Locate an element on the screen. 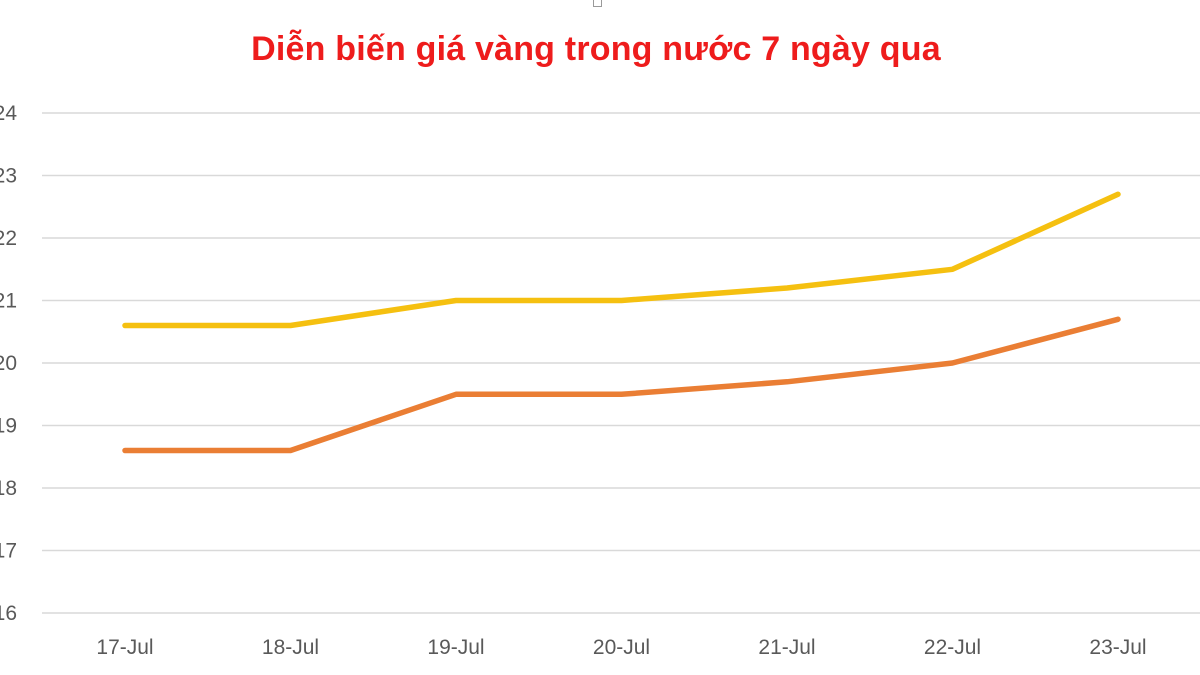 The height and width of the screenshot is (675, 1200). y-tick-label: 22 is located at coordinates (8, 238).